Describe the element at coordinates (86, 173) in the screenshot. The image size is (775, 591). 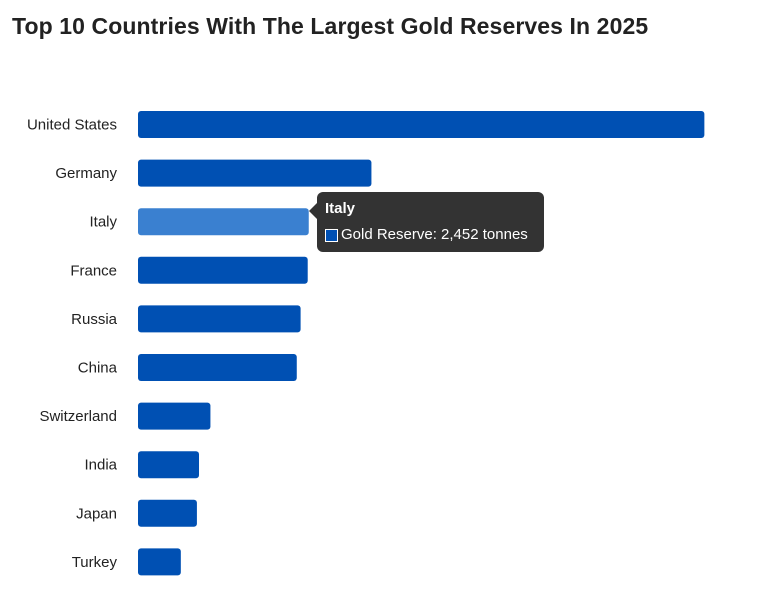
I see `category-label-germany: Germany` at that location.